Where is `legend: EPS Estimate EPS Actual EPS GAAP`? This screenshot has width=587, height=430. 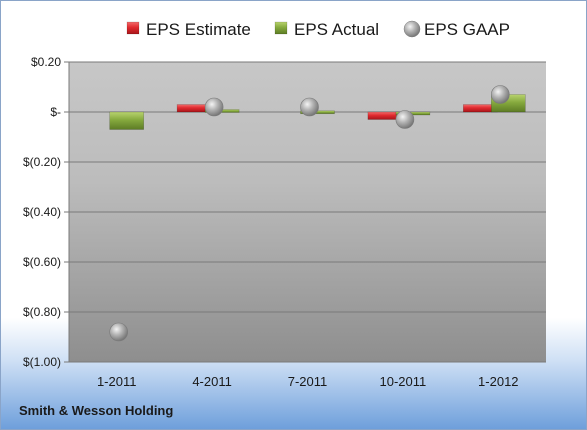
legend: EPS Estimate EPS Actual EPS GAAP is located at coordinates (318, 29).